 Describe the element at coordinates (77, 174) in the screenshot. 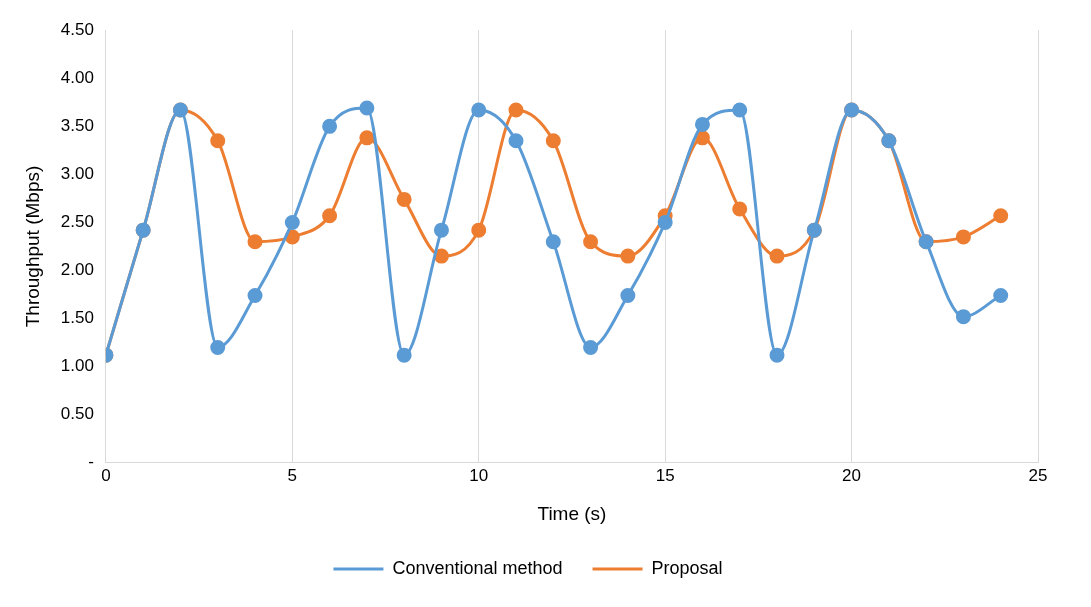

I see `y-tick-label: 3.00` at that location.